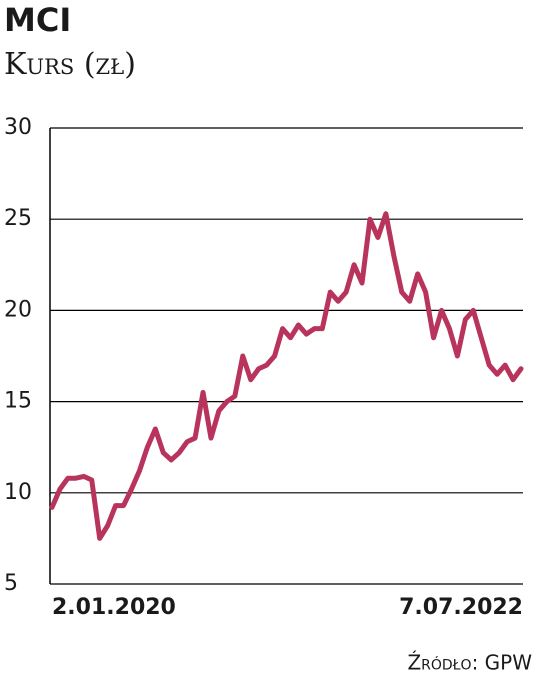 The width and height of the screenshot is (536, 685). What do you see at coordinates (18, 127) in the screenshot?
I see `y-tick-label: 30` at bounding box center [18, 127].